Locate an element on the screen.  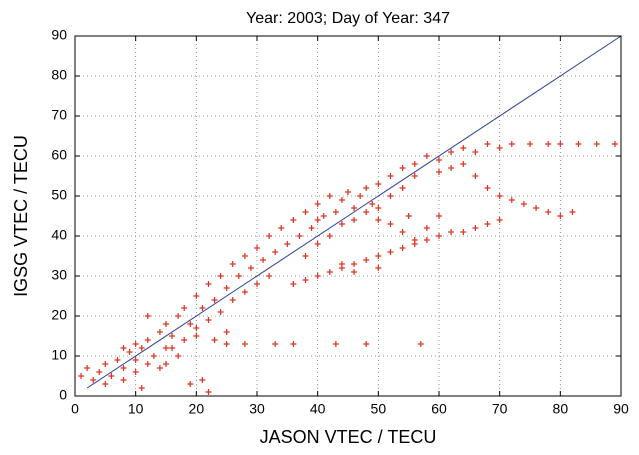
y-tick-label: 60 is located at coordinates (59, 155).